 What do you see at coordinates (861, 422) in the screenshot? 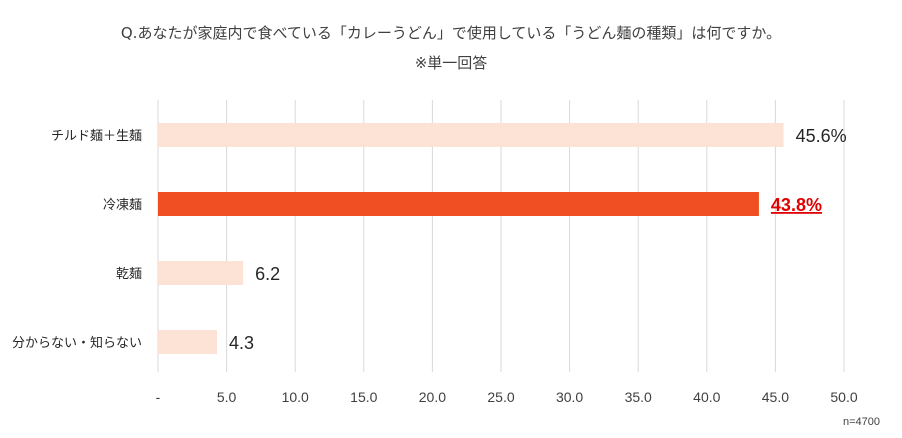
I see `sample-size-note: n=4700` at bounding box center [861, 422].